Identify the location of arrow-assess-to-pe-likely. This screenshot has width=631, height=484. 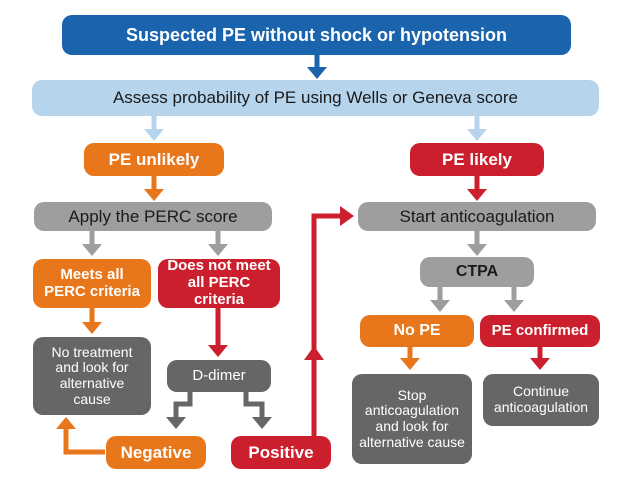
(477, 128).